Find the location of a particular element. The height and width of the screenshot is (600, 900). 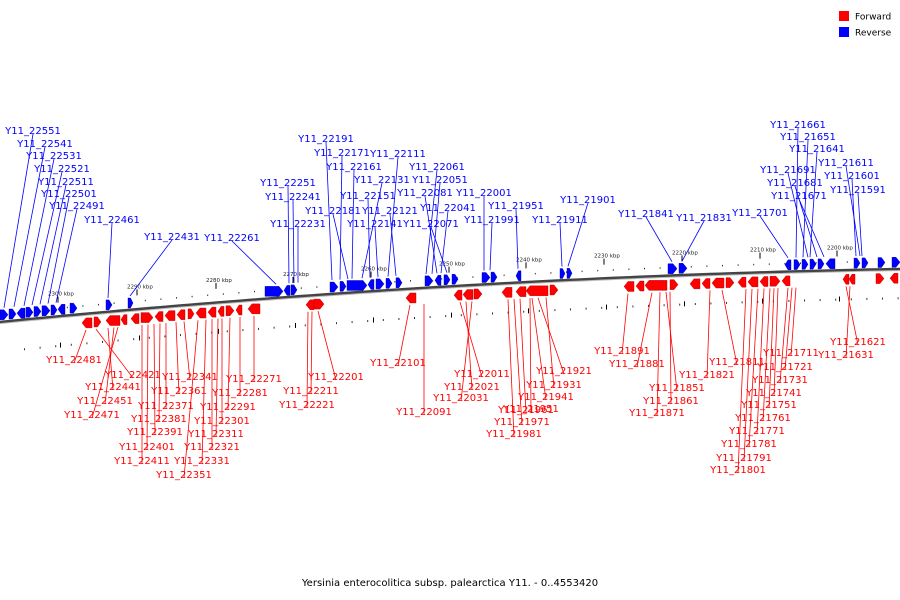

forward-gene-label: Y11_21771 is located at coordinates (756, 362).